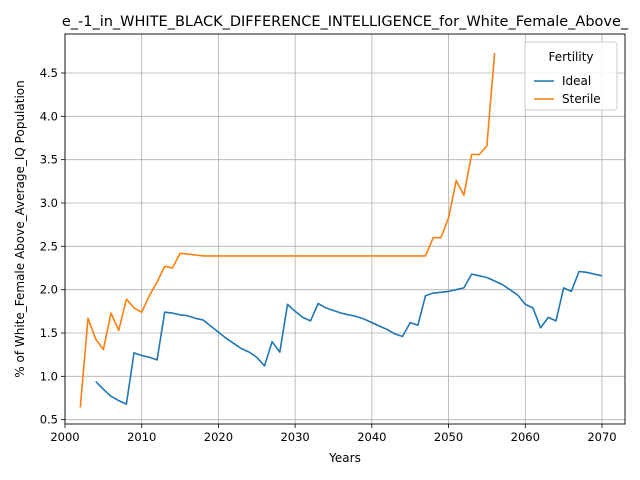  I want to click on y-tick-label: 4.0, so click(49, 116).